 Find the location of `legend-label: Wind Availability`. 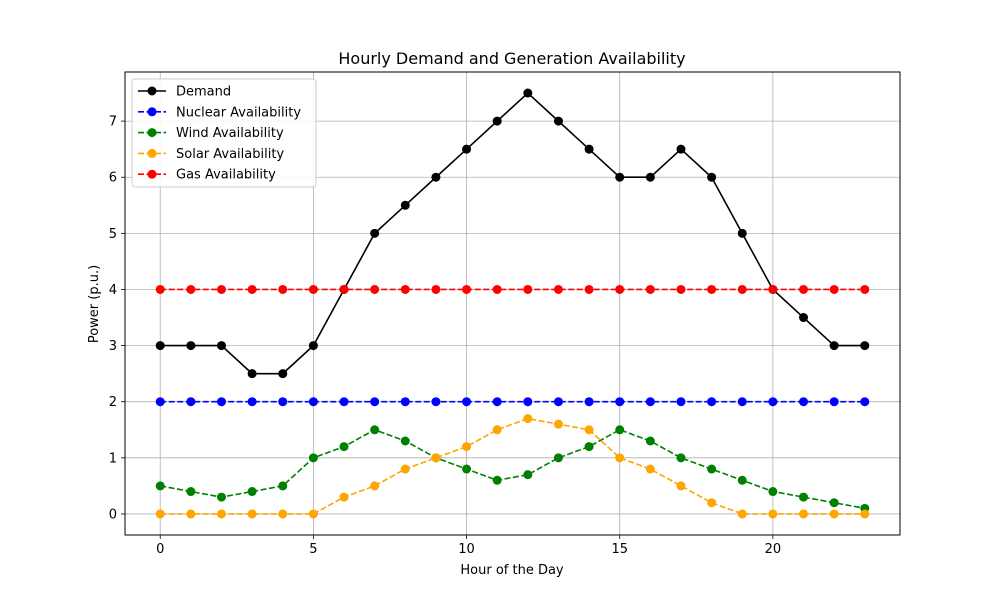

legend-label: Wind Availability is located at coordinates (230, 133).